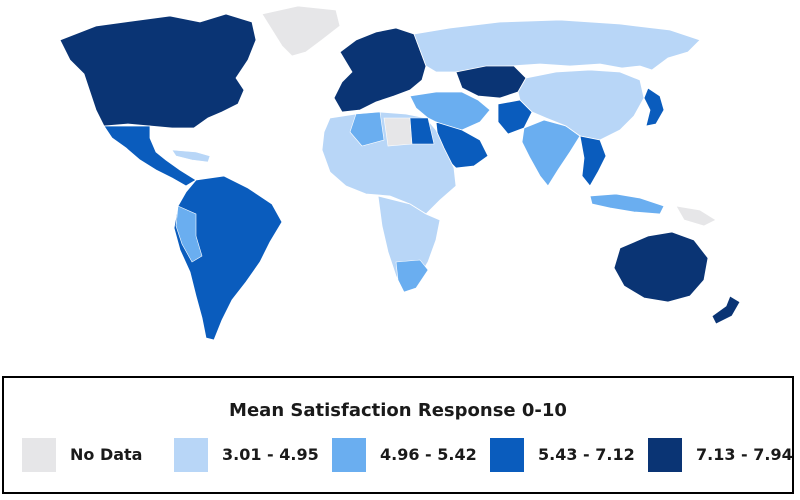 The width and height of the screenshot is (800, 500). Describe the element at coordinates (654, 107) in the screenshot. I see `region-japan` at that location.